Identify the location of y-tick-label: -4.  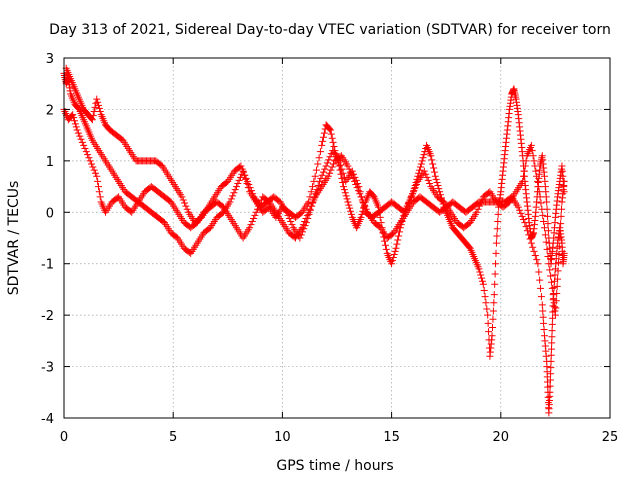
(47, 419).